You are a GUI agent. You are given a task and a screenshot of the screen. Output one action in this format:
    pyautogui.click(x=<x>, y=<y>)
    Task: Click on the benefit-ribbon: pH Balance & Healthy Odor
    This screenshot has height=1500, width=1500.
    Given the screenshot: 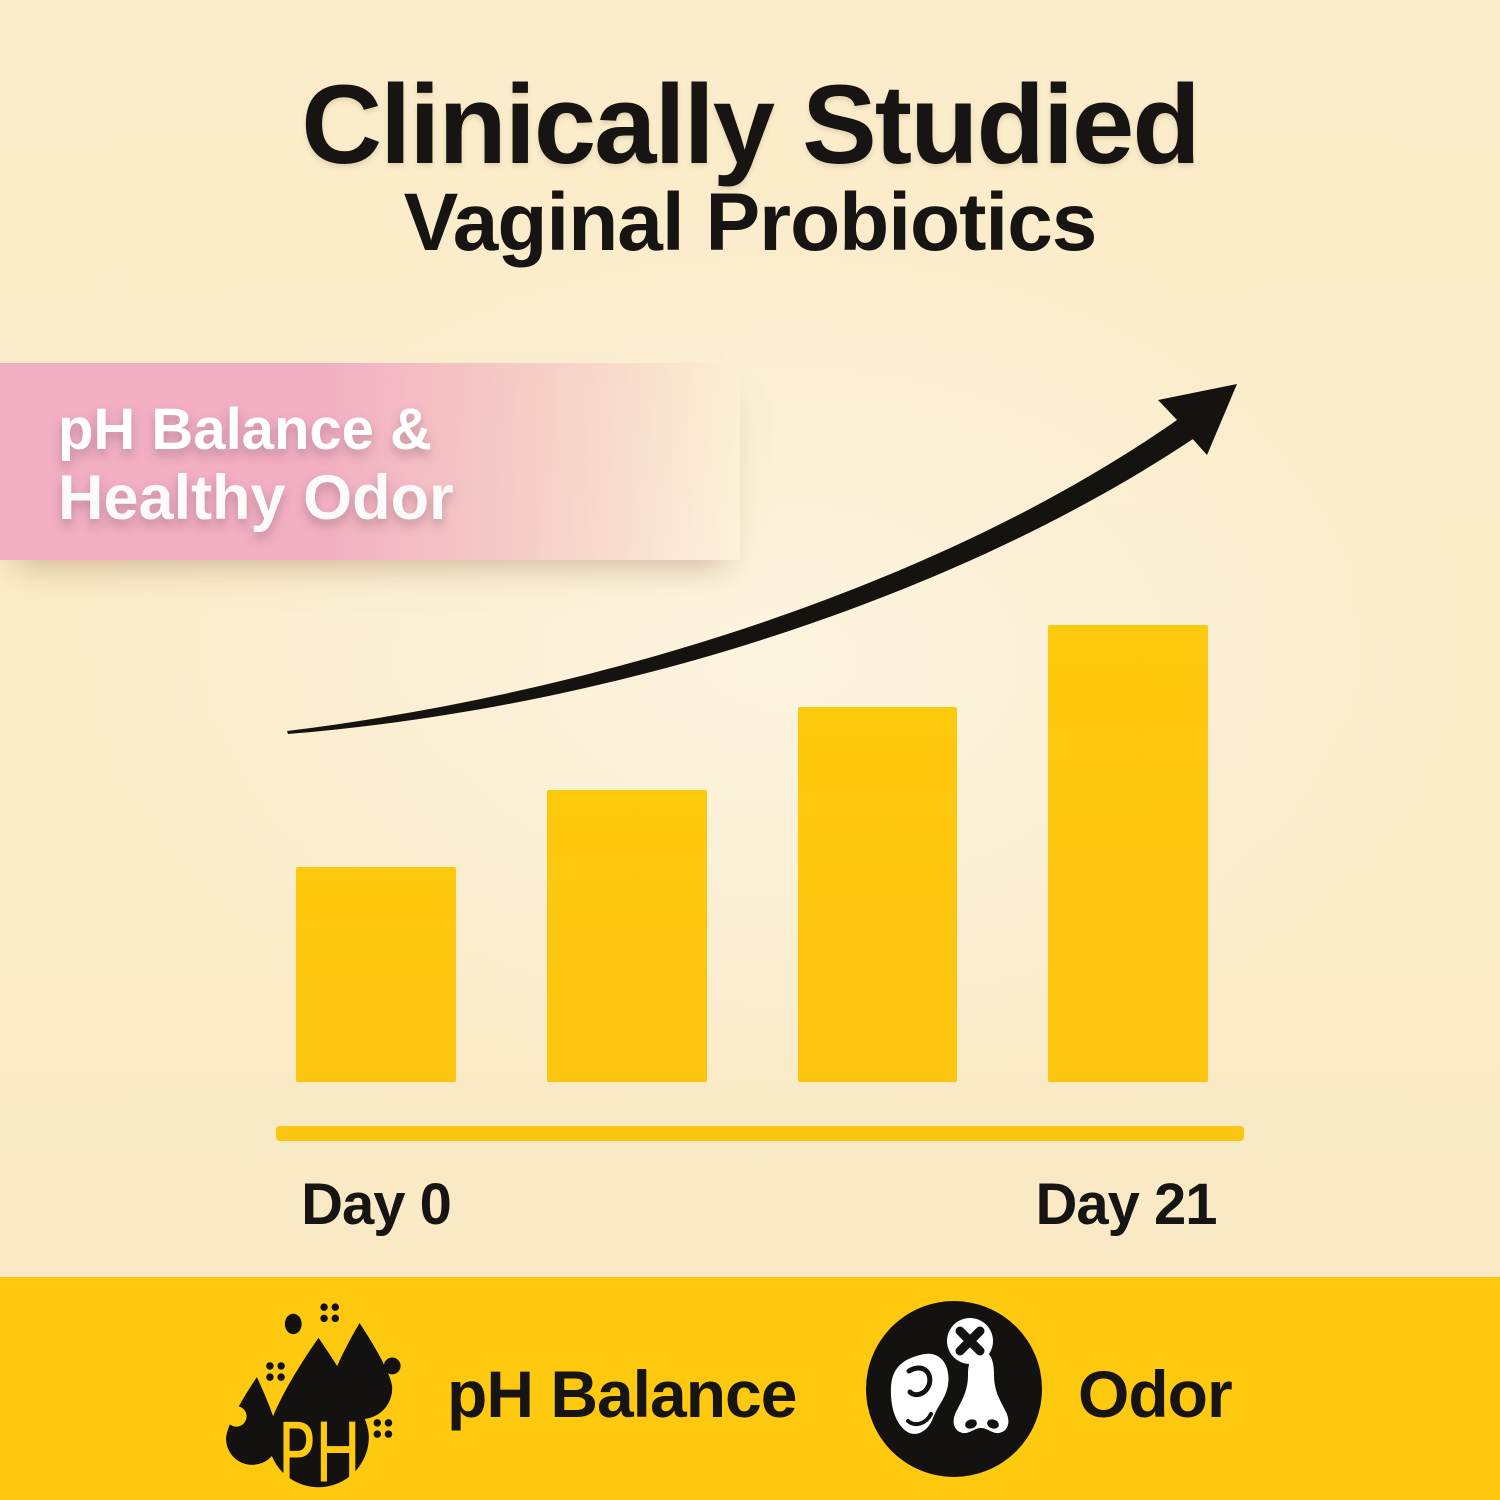 What is the action you would take?
    pyautogui.click(x=370, y=461)
    